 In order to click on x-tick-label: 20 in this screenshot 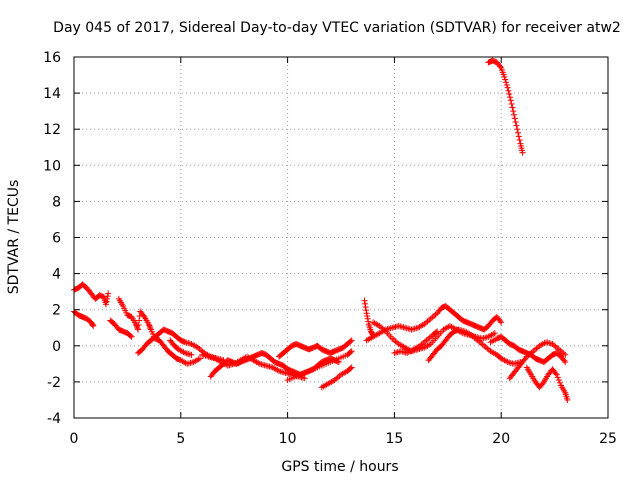, I will do `click(501, 439)`.